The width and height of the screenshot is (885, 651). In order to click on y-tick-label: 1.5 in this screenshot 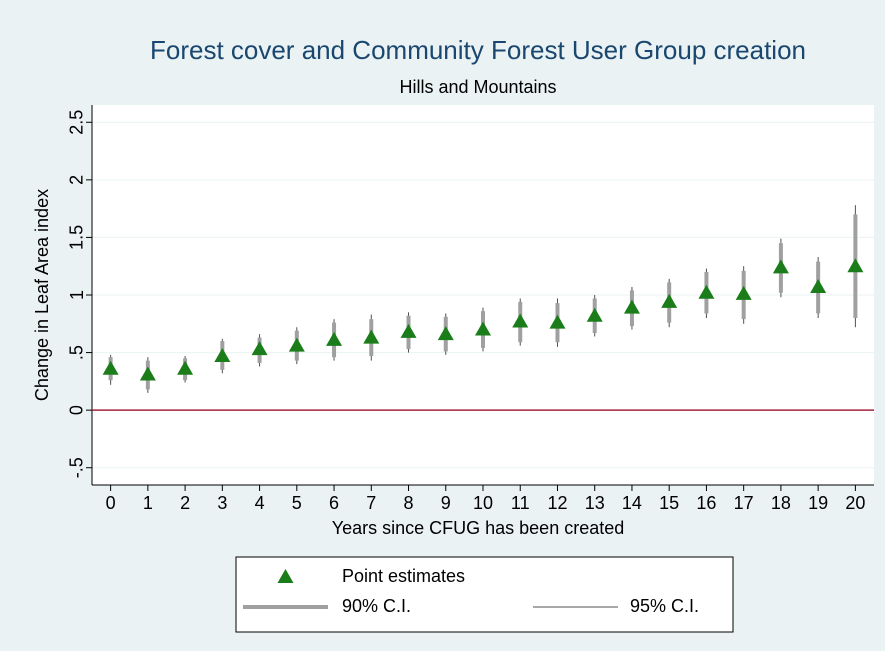, I will do `click(77, 237)`.